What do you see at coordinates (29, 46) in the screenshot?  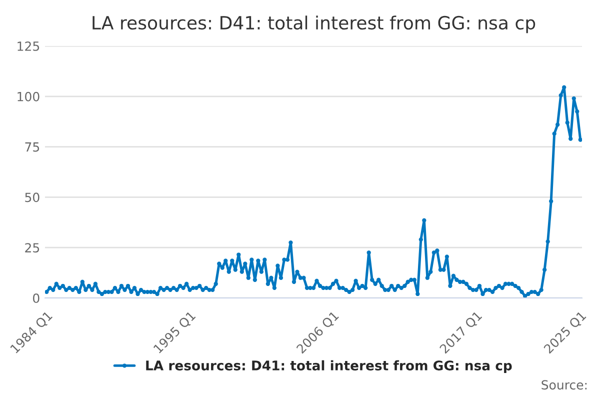 I see `y-tick-label: 125` at bounding box center [29, 46].